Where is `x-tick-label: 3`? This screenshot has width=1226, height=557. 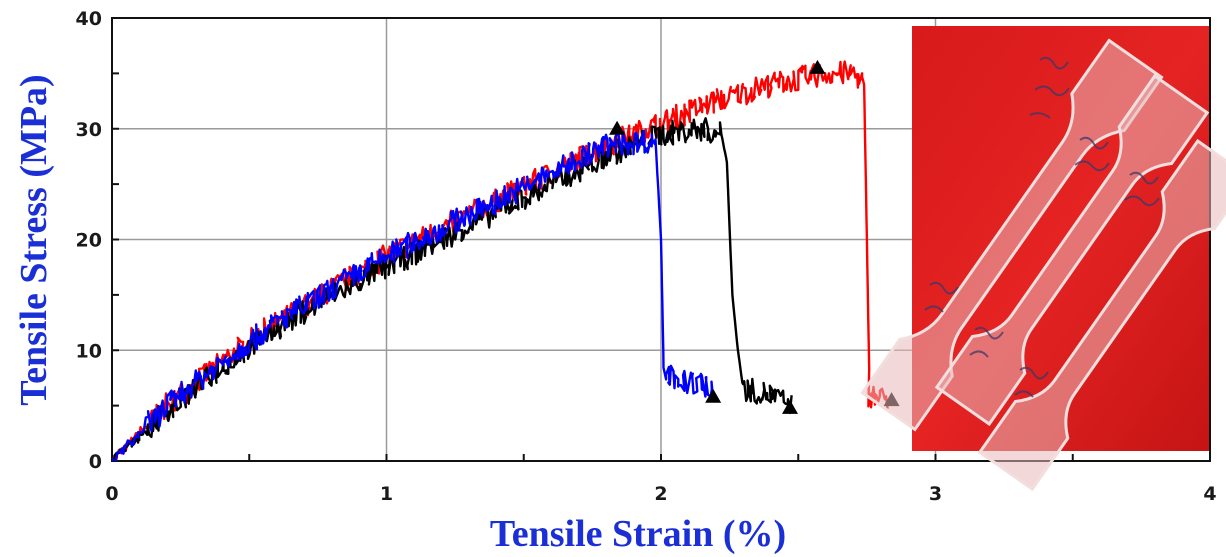
x-tick-label: 3 is located at coordinates (935, 494).